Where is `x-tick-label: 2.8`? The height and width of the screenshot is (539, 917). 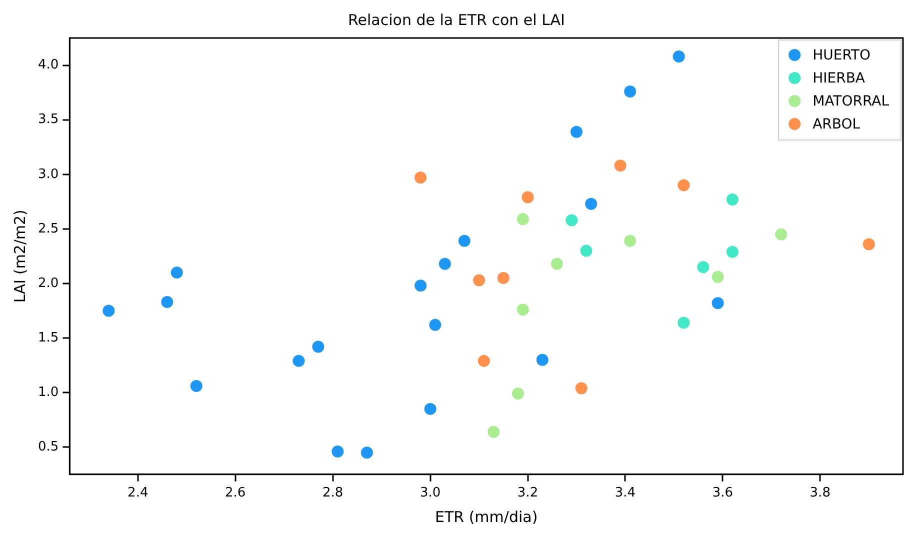
x-tick-label: 2.8 is located at coordinates (333, 493).